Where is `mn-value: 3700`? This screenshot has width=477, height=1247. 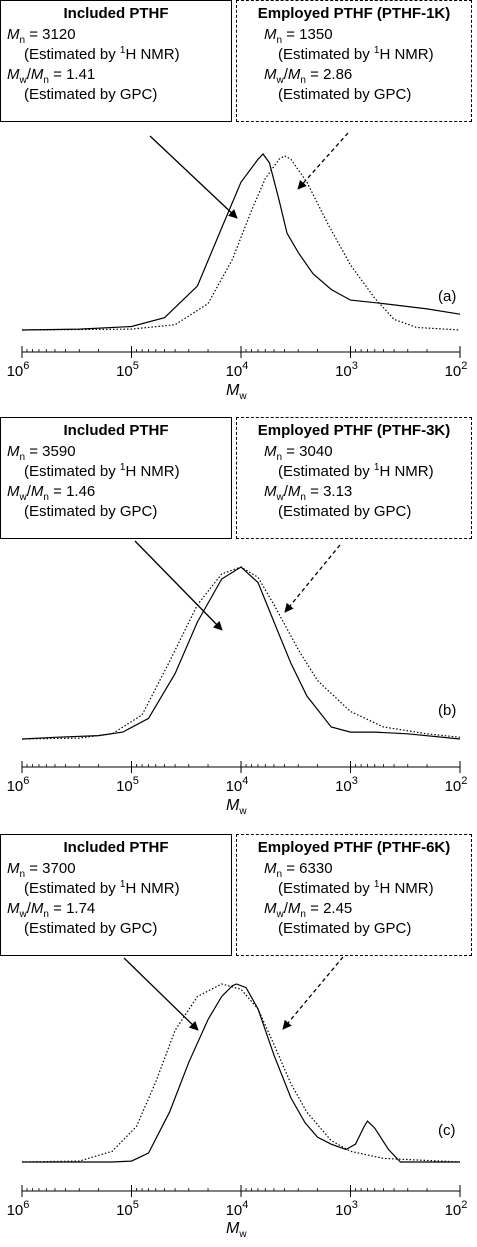 mn-value: 3700 is located at coordinates (59, 868).